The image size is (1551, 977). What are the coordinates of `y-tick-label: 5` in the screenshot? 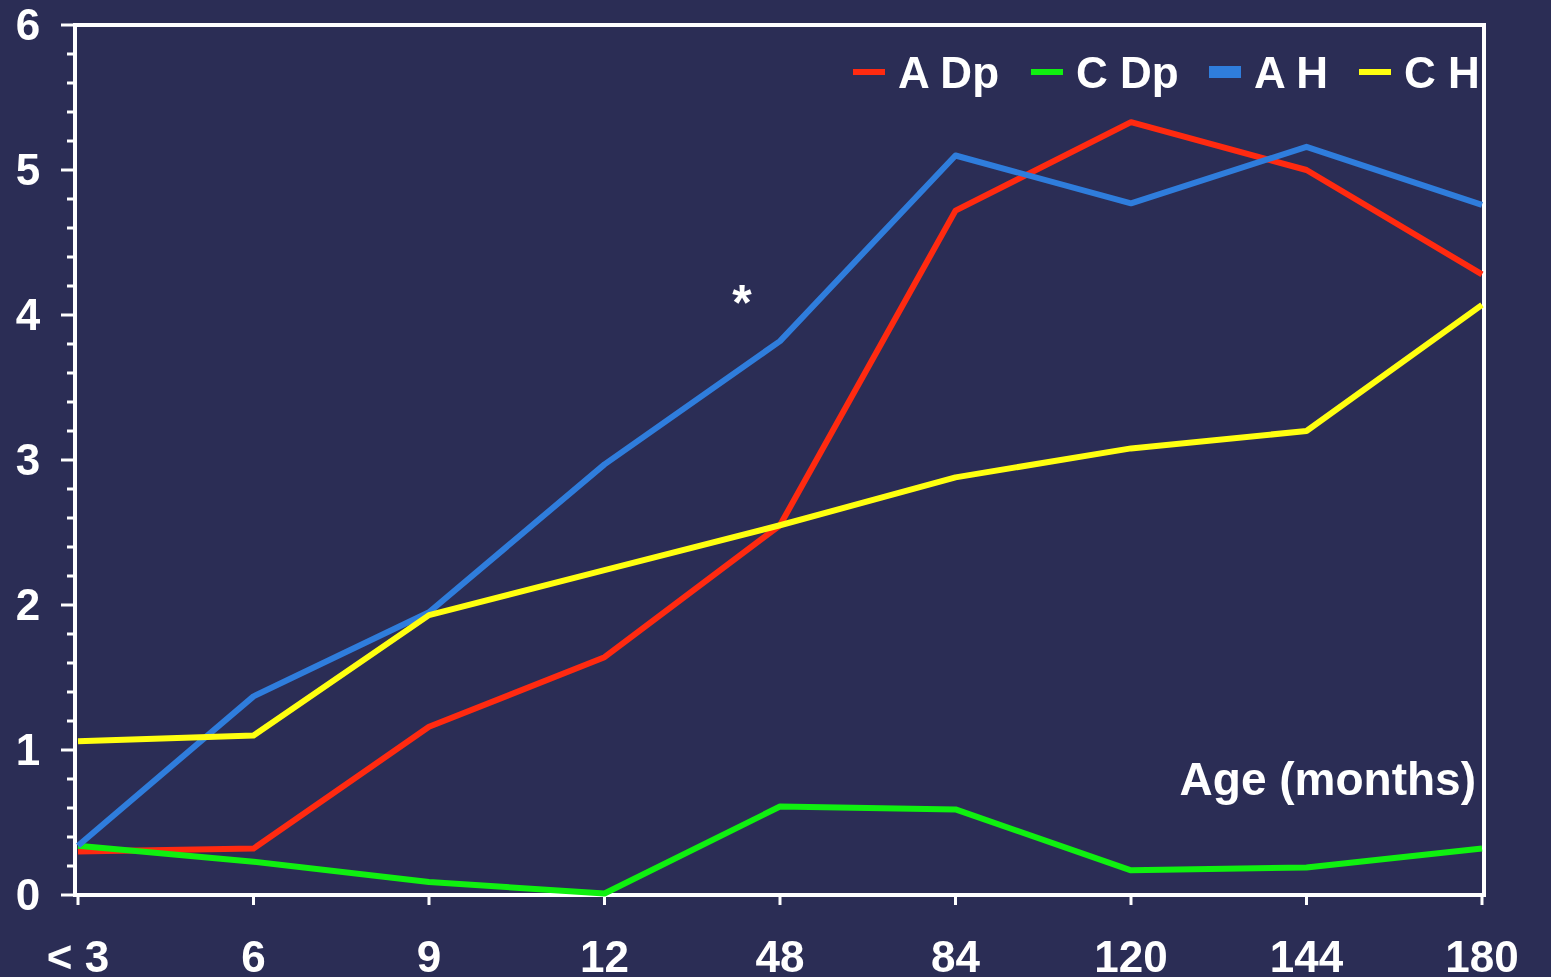 It's located at (28, 169).